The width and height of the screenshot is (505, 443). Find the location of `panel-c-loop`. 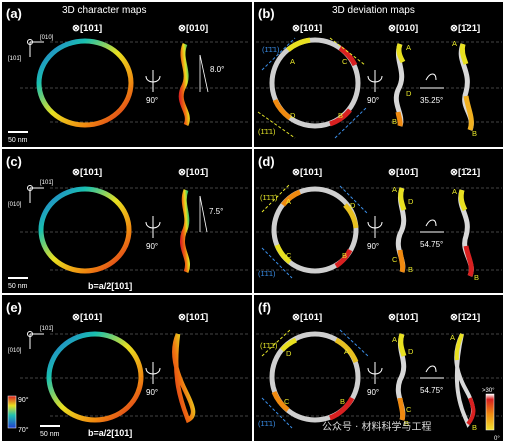

panel-c-loop is located at coordinates (85, 230).